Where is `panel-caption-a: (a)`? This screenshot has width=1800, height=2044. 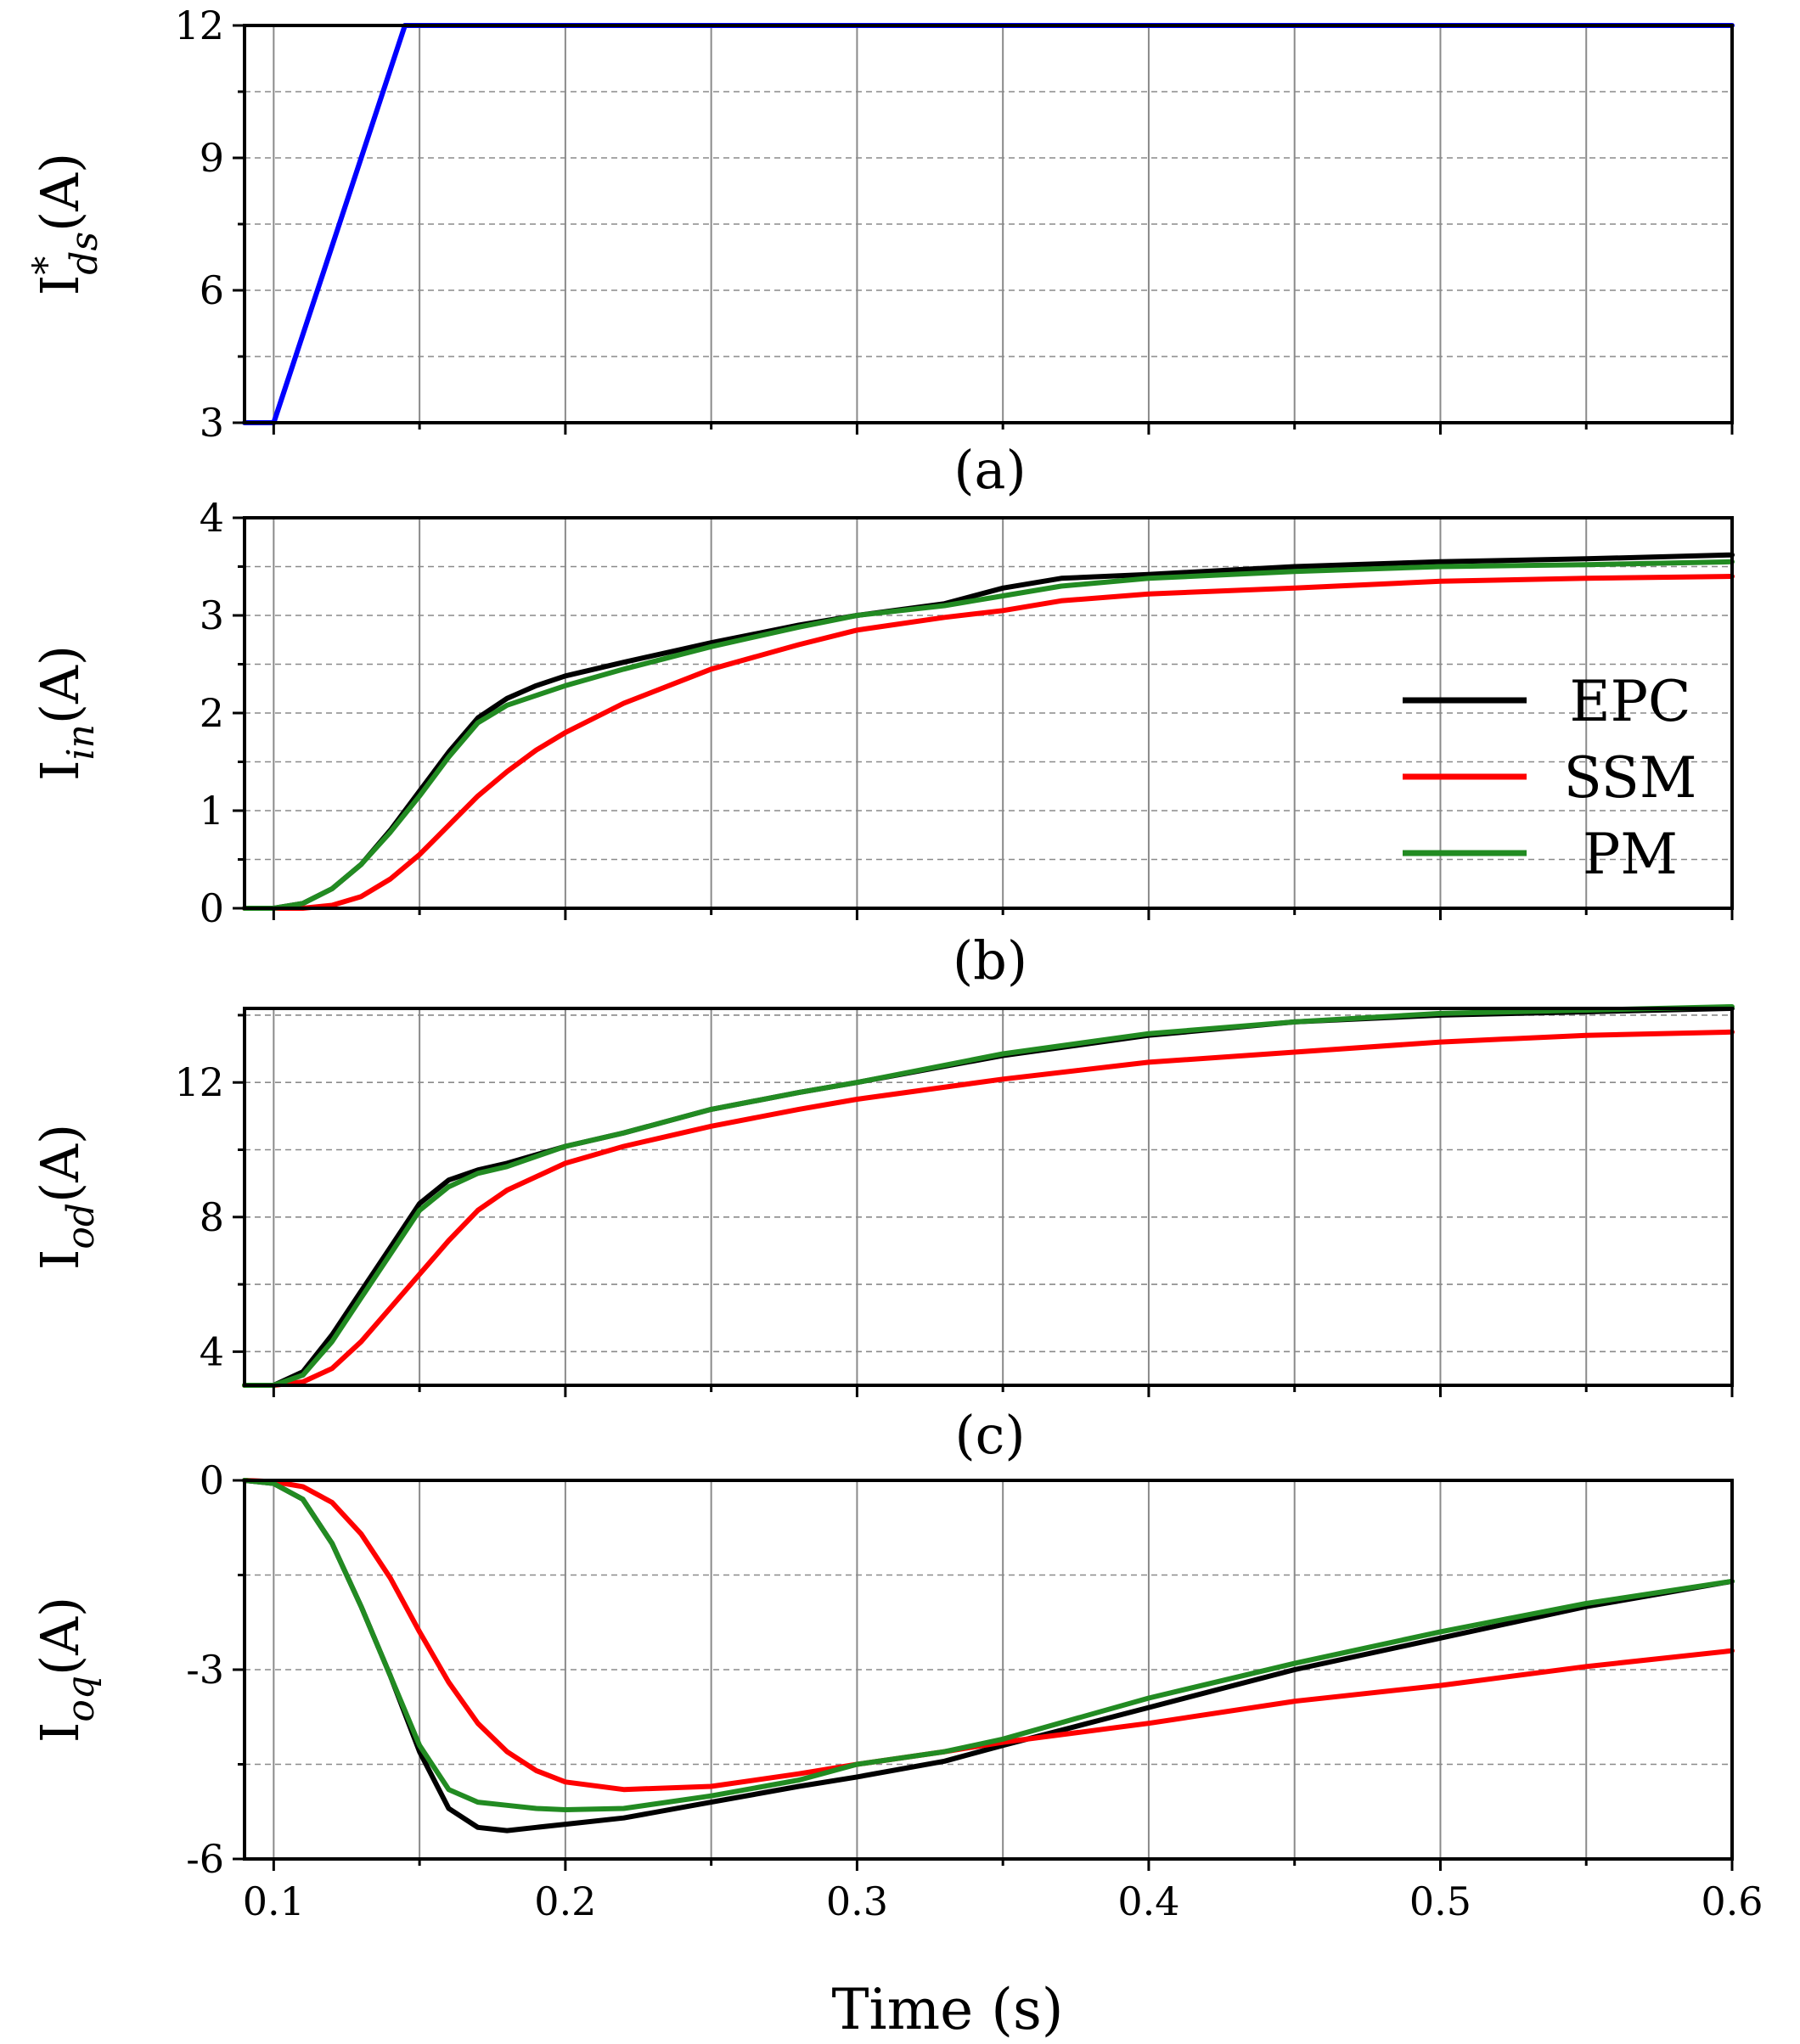 panel-caption-a: (a) is located at coordinates (989, 470).